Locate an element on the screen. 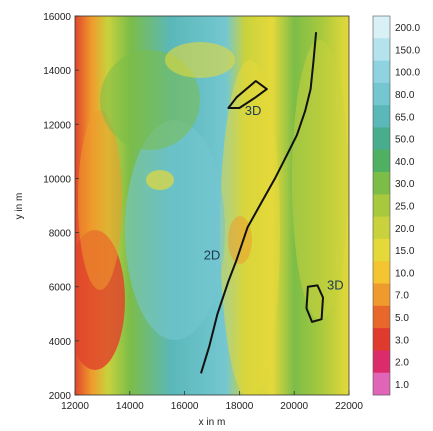 Image resolution: width=433 pixels, height=431 pixels. y-tick-label: 8000 is located at coordinates (60, 234).